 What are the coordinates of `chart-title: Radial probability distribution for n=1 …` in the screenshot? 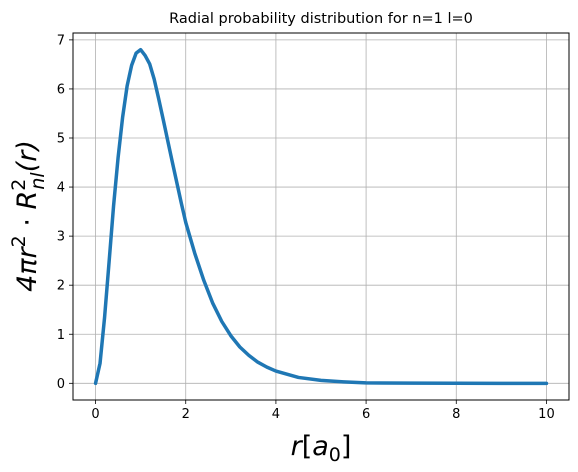 It's located at (321, 19).